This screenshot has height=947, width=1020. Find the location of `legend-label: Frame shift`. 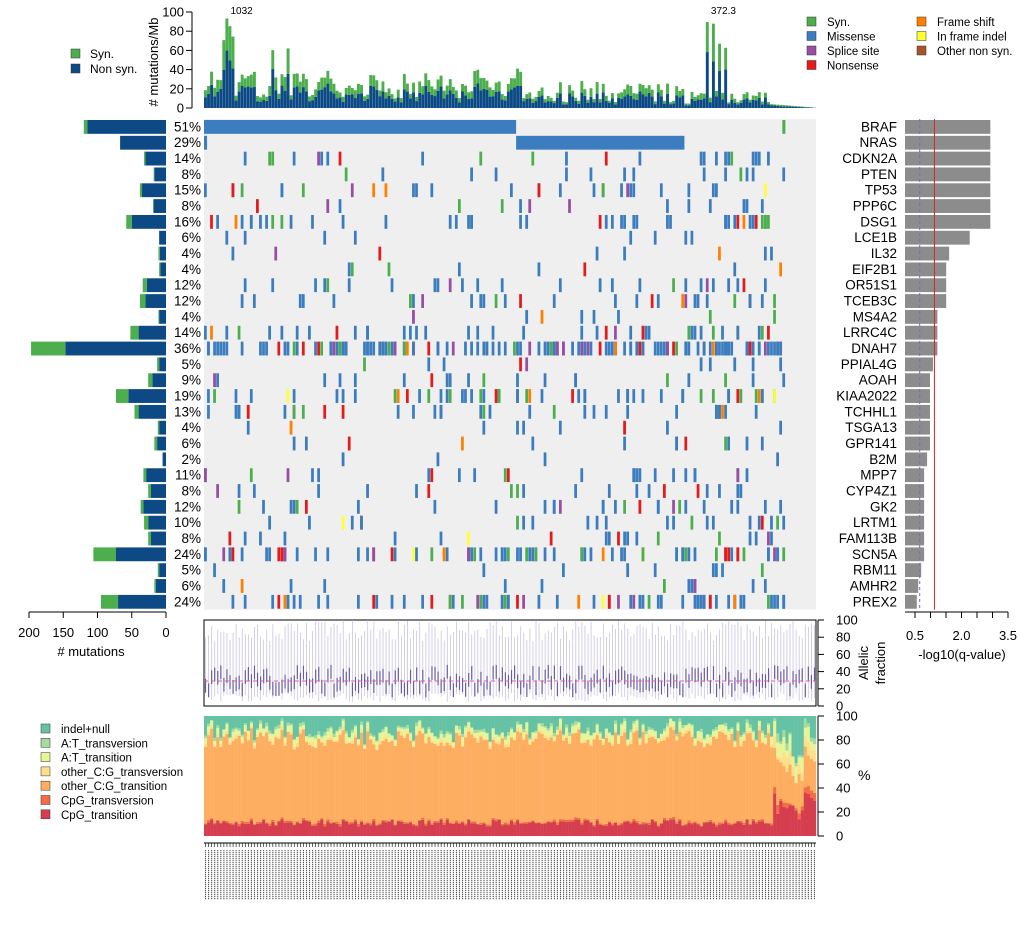

legend-label: Frame shift is located at coordinates (966, 23).